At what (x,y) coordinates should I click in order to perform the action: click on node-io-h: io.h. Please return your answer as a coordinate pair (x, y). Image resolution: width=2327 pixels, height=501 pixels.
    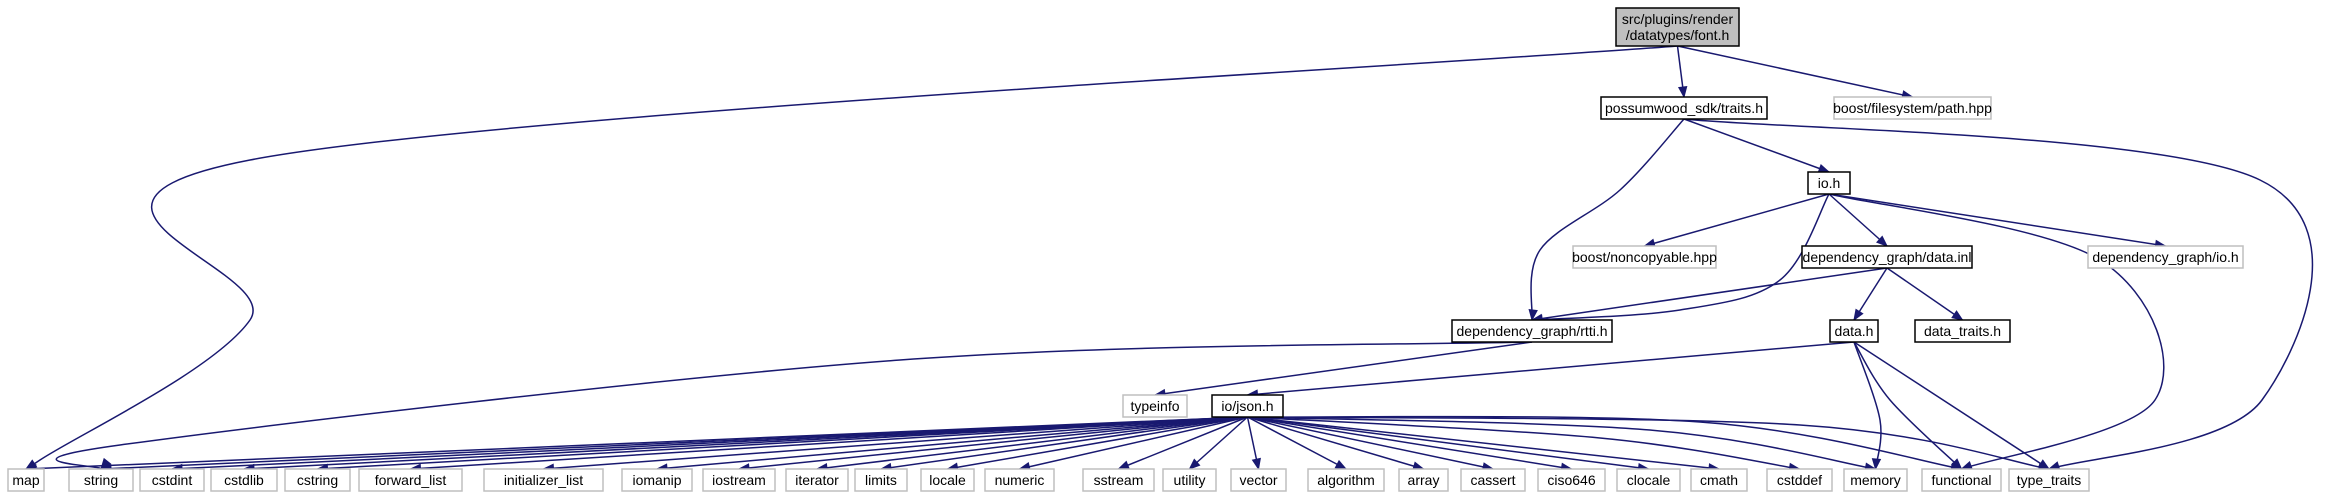
    Looking at the image, I should click on (1829, 183).